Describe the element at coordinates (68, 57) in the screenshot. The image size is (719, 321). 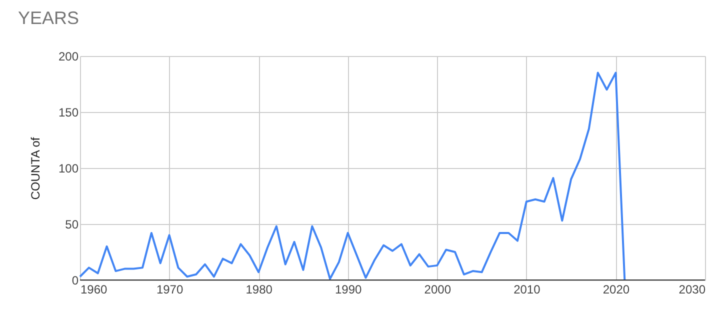
I see `y-tick-label: 200` at that location.